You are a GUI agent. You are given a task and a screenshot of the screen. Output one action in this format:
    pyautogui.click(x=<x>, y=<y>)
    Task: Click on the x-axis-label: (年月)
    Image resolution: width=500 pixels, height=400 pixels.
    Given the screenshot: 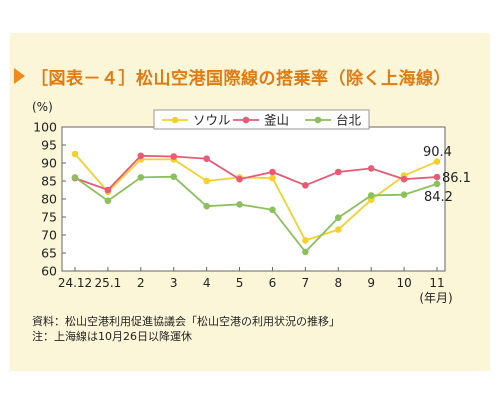 What is the action you would take?
    pyautogui.click(x=435, y=298)
    